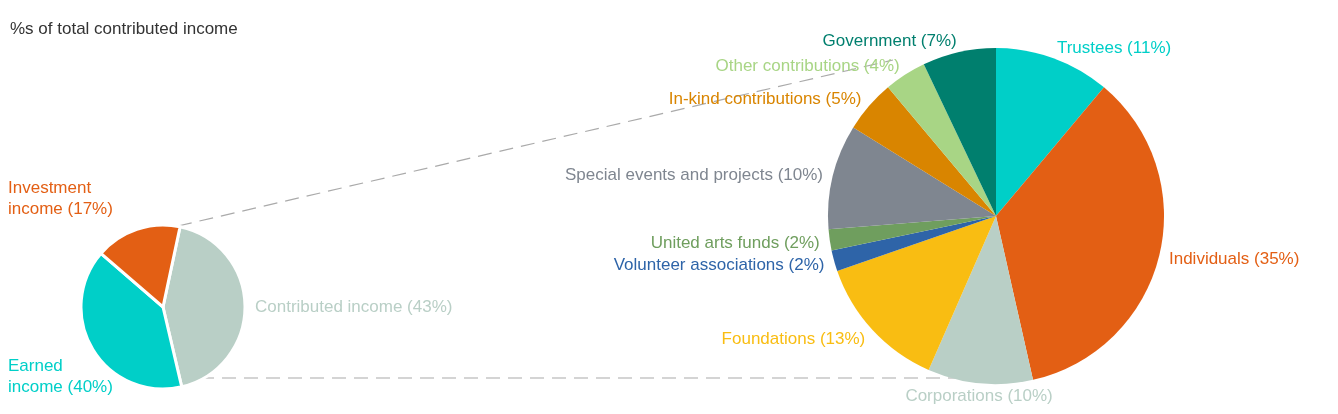  I want to click on slice-label: Earned income (40%), so click(60, 375).